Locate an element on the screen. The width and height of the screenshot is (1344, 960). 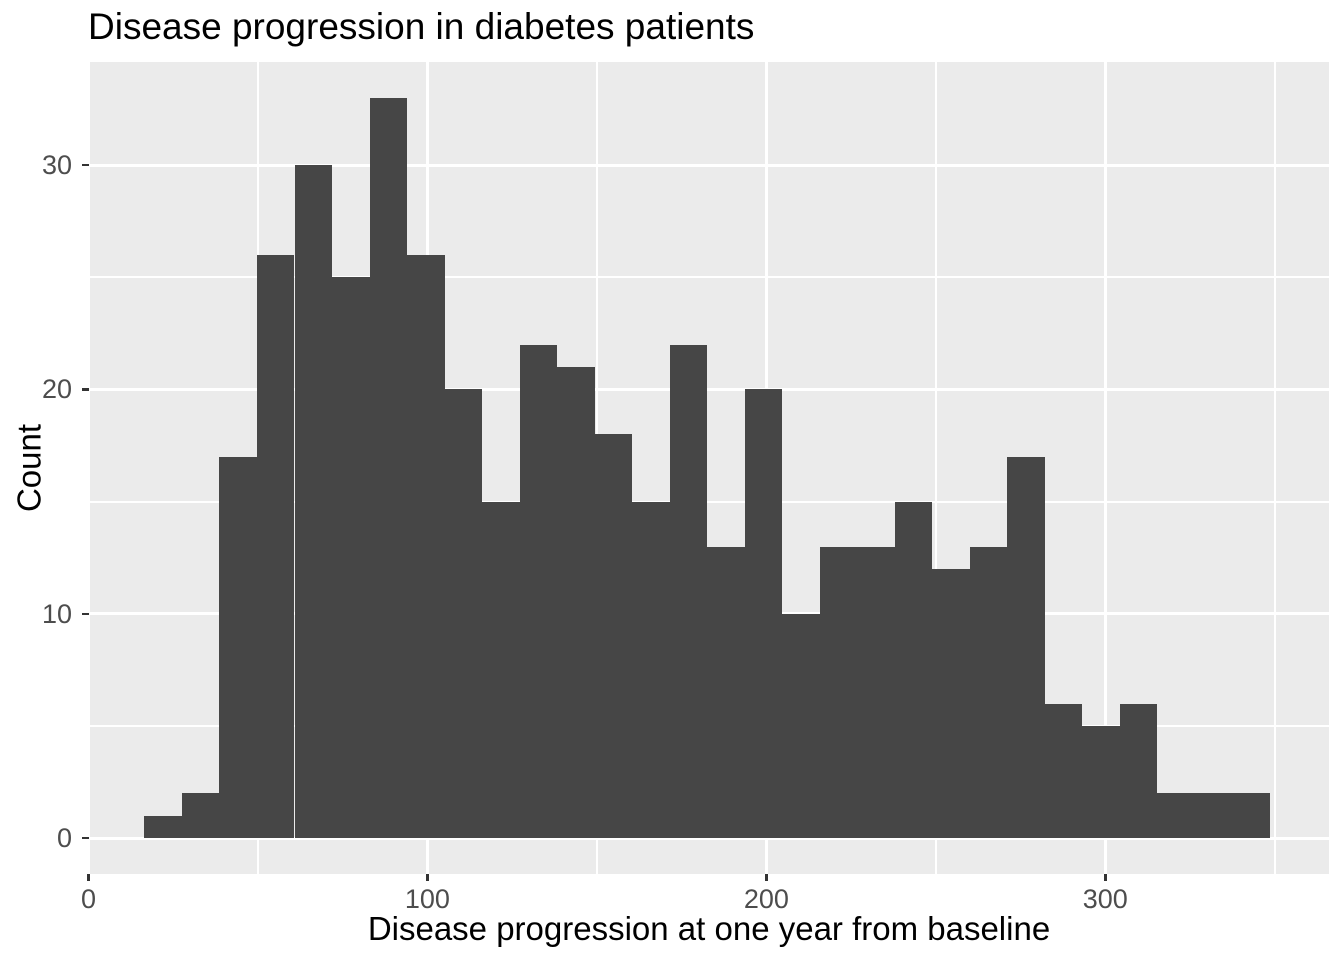
x-tick-label: 0 is located at coordinates (88, 899).